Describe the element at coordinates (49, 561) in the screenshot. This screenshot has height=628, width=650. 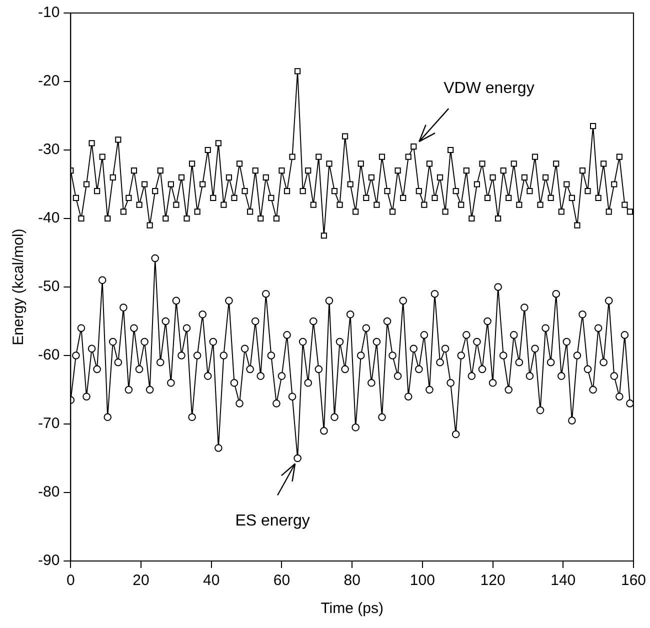
I see `y-tick-label: -90` at that location.